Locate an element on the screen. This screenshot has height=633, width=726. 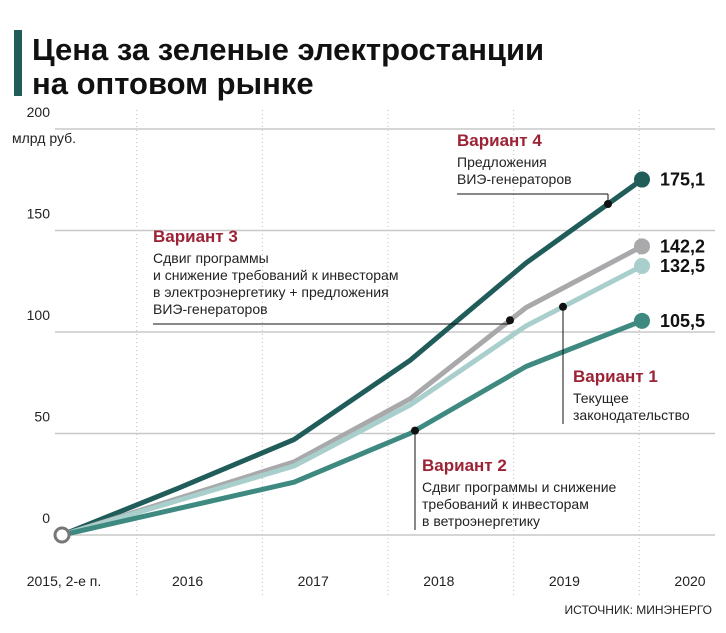
annotation-title: Вариант 3 is located at coordinates (195, 236).